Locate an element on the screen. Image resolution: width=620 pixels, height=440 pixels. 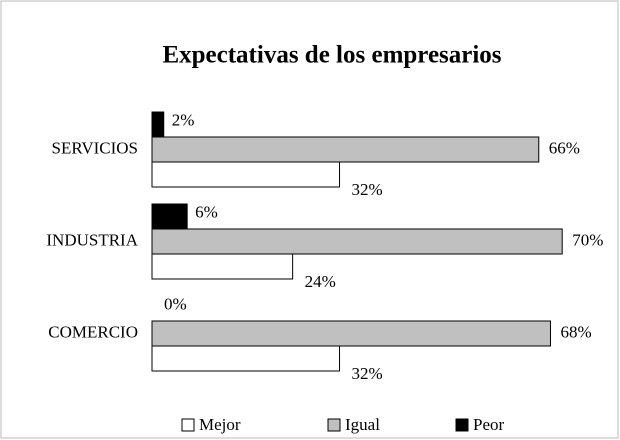
value-label: 70% is located at coordinates (587, 239).